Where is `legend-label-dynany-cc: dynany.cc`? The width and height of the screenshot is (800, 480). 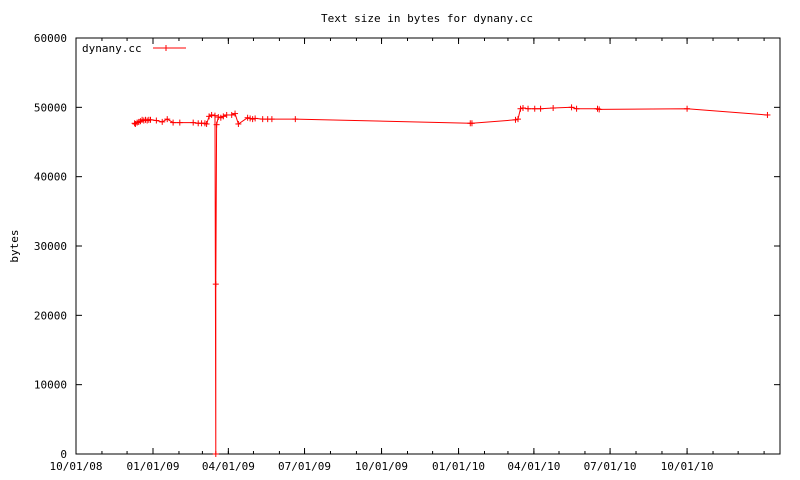
legend-label-dynany-cc: dynany.cc is located at coordinates (112, 48).